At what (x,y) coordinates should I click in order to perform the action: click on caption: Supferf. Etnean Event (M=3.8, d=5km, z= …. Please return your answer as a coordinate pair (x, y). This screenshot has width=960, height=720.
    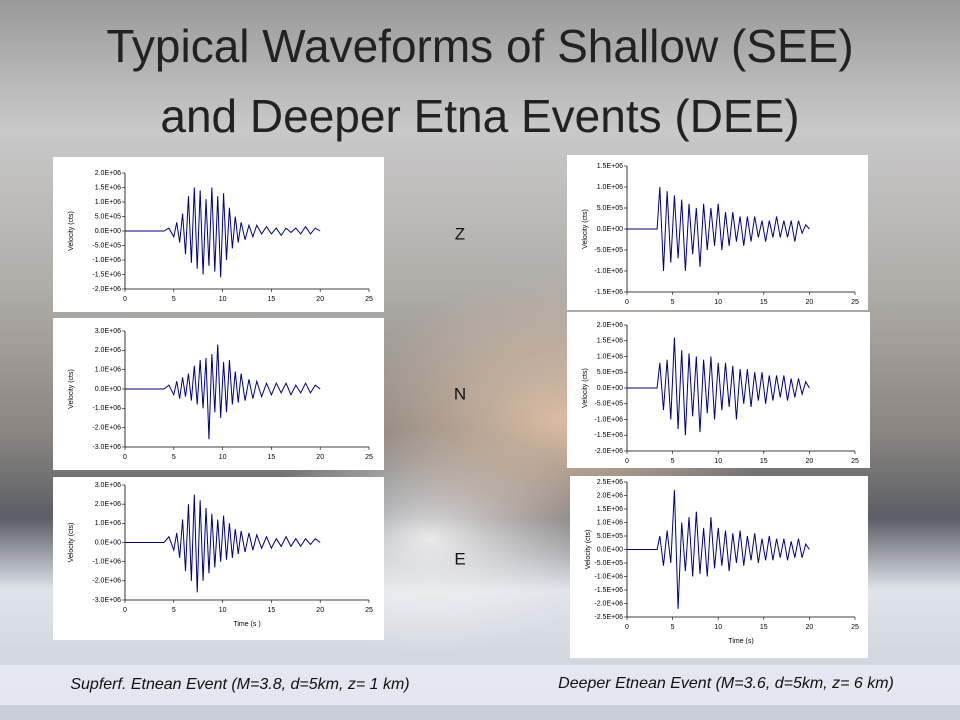
    Looking at the image, I should click on (239, 684).